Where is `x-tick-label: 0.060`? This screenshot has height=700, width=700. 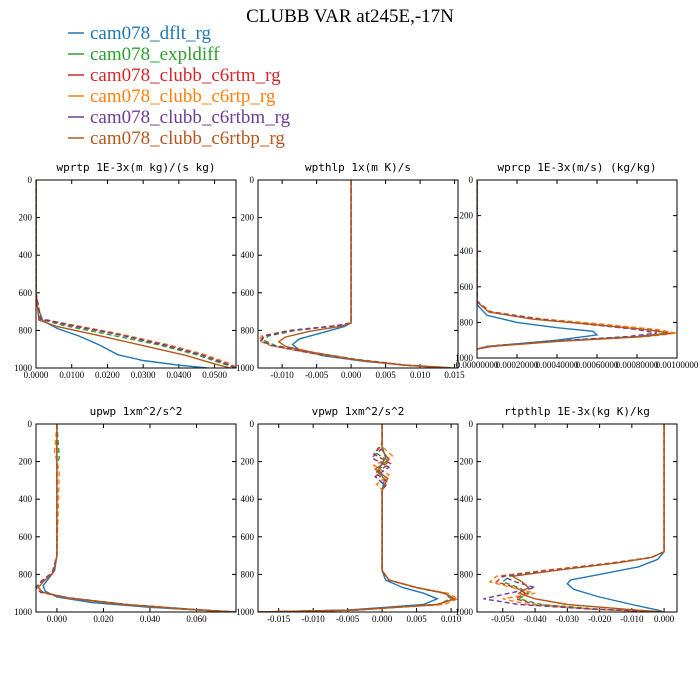 x-tick-label: 0.060 is located at coordinates (196, 619).